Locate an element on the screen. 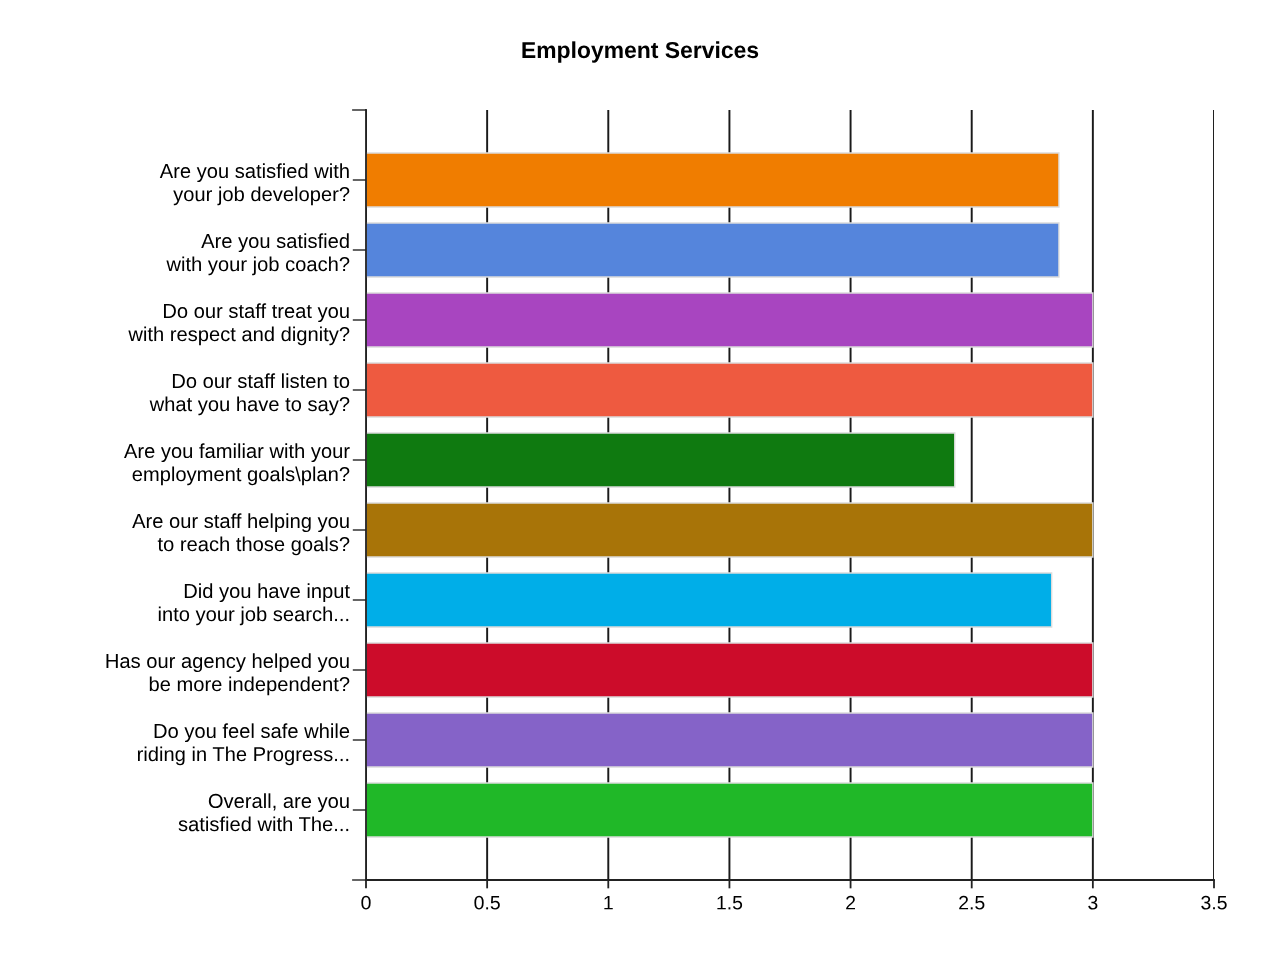 The width and height of the screenshot is (1274, 953). y-tick-label: Are you familiar with your employment goals\plan? is located at coordinates (237, 464).